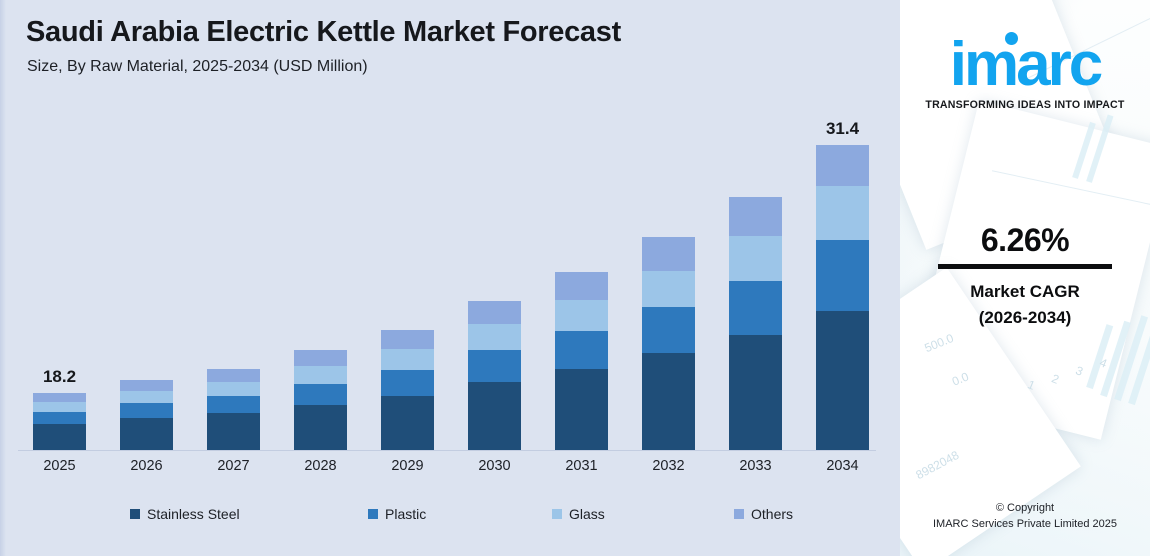 The height and width of the screenshot is (556, 1150). I want to click on bar-2033, so click(755, 323).